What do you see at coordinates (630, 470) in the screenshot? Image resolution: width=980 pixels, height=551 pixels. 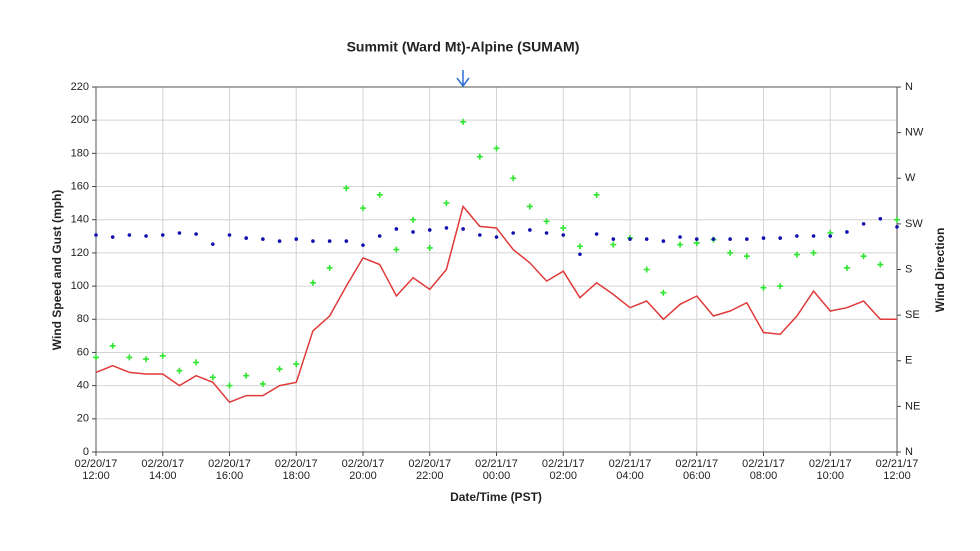 I see `x-tick-label: 02/21/17 04:00` at bounding box center [630, 470].